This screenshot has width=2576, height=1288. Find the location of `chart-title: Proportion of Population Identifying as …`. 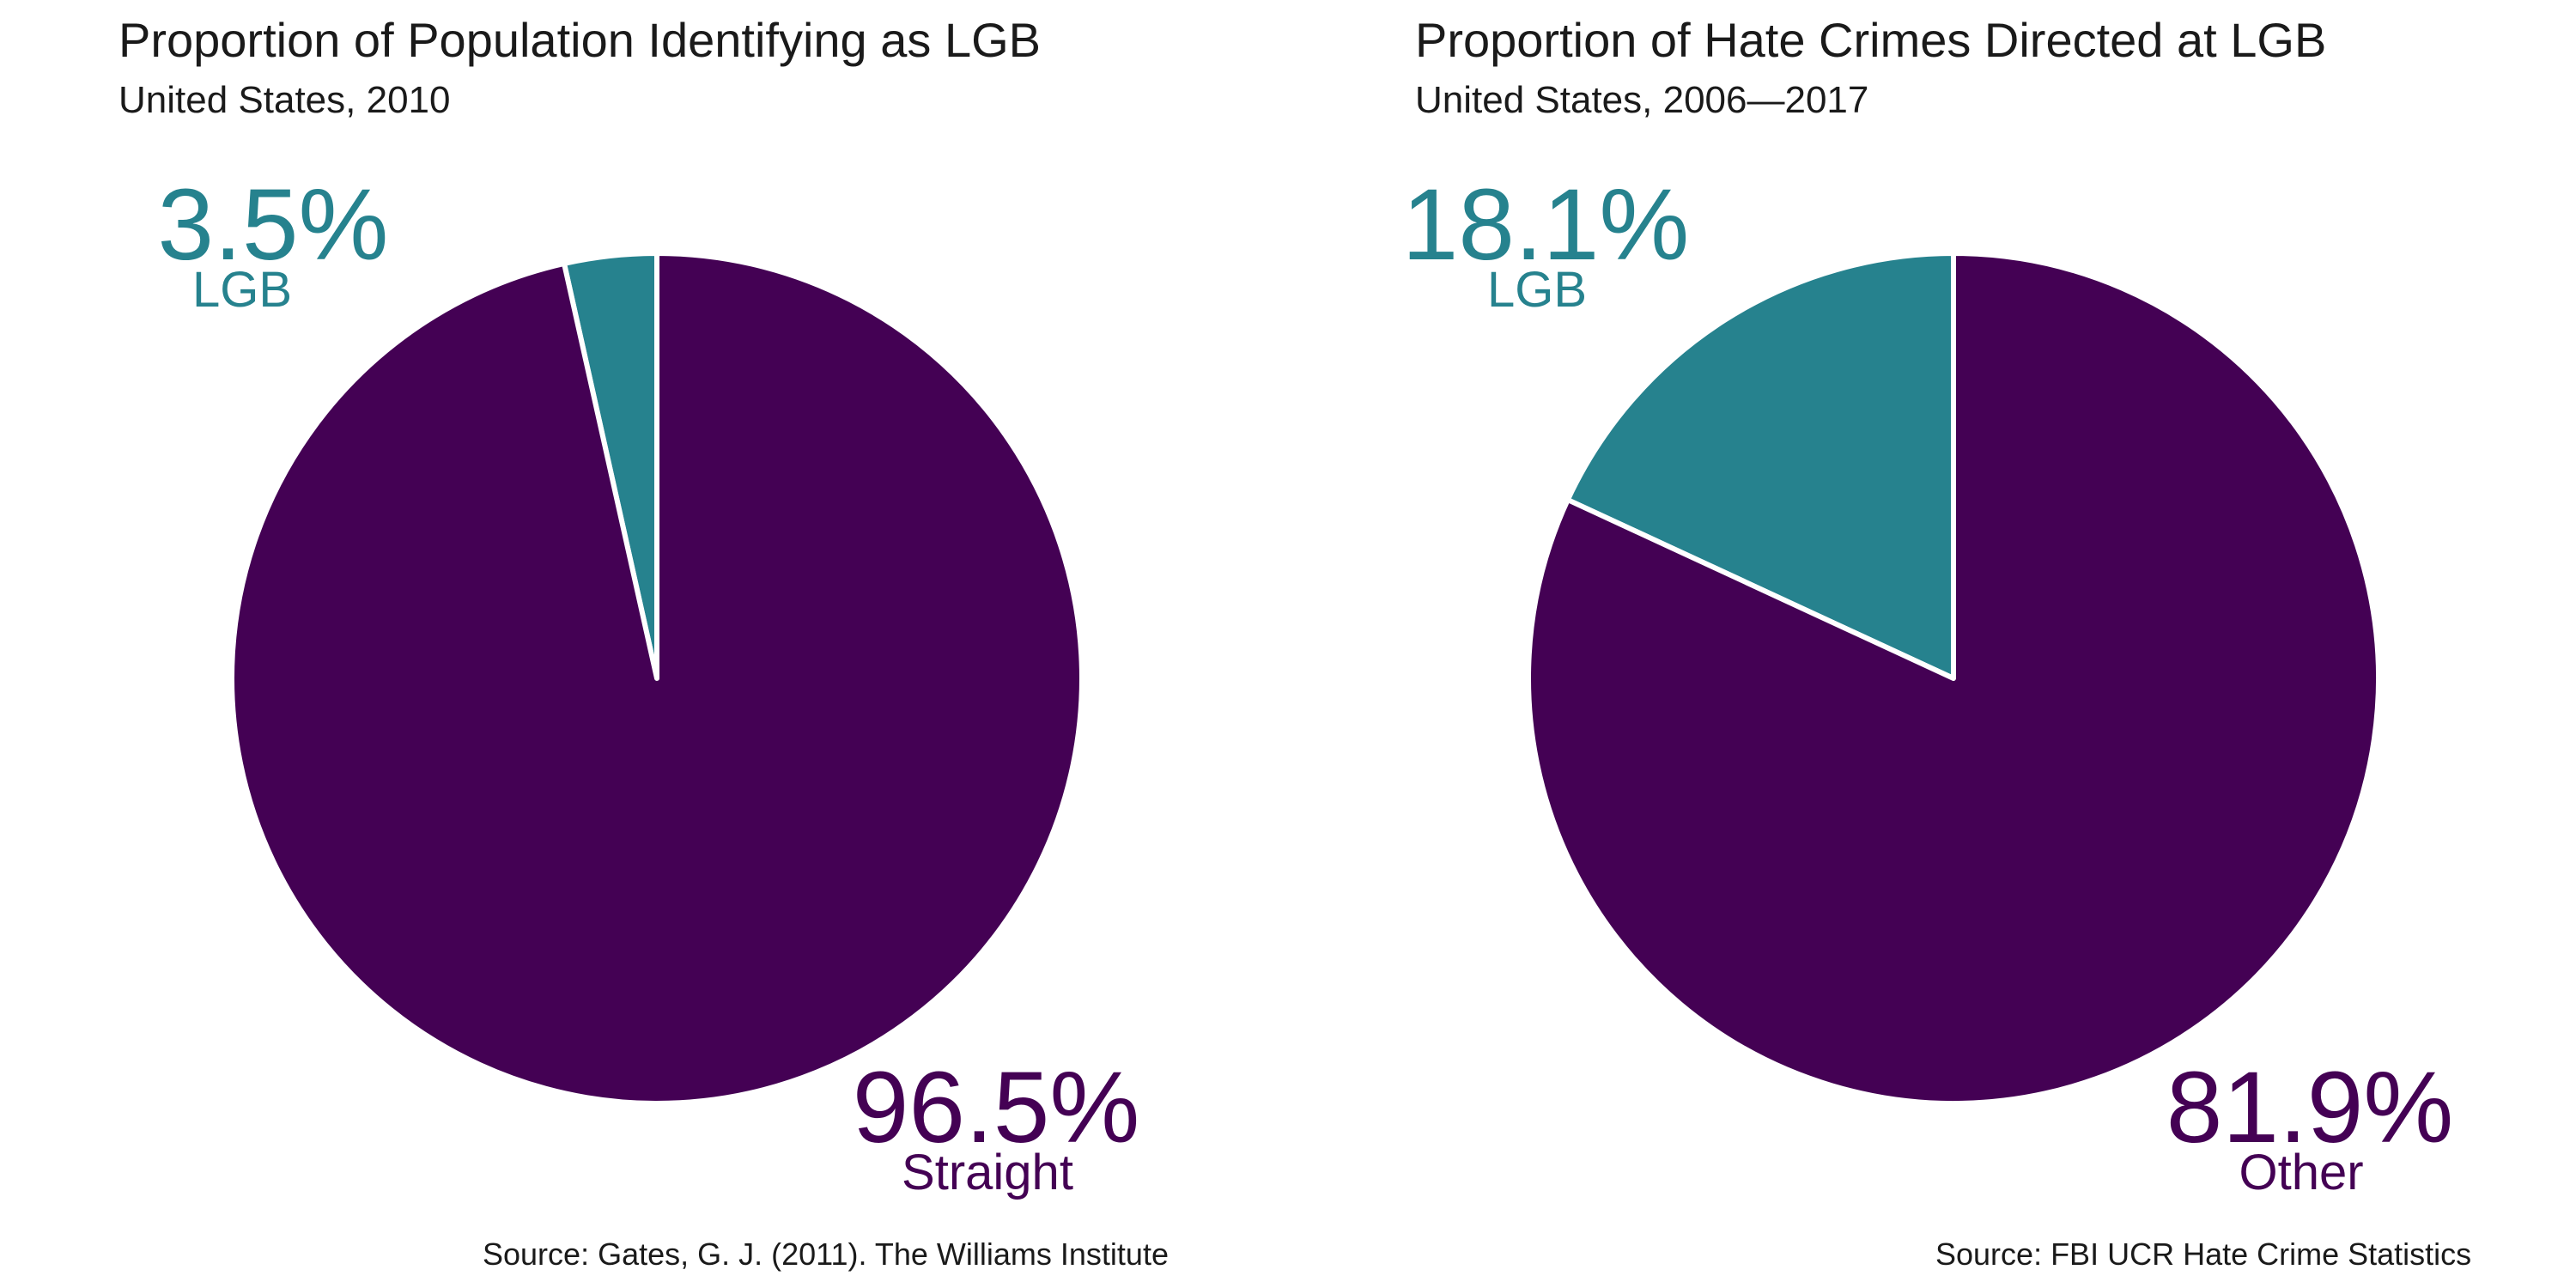

chart-title: Proportion of Population Identifying as … is located at coordinates (580, 40).